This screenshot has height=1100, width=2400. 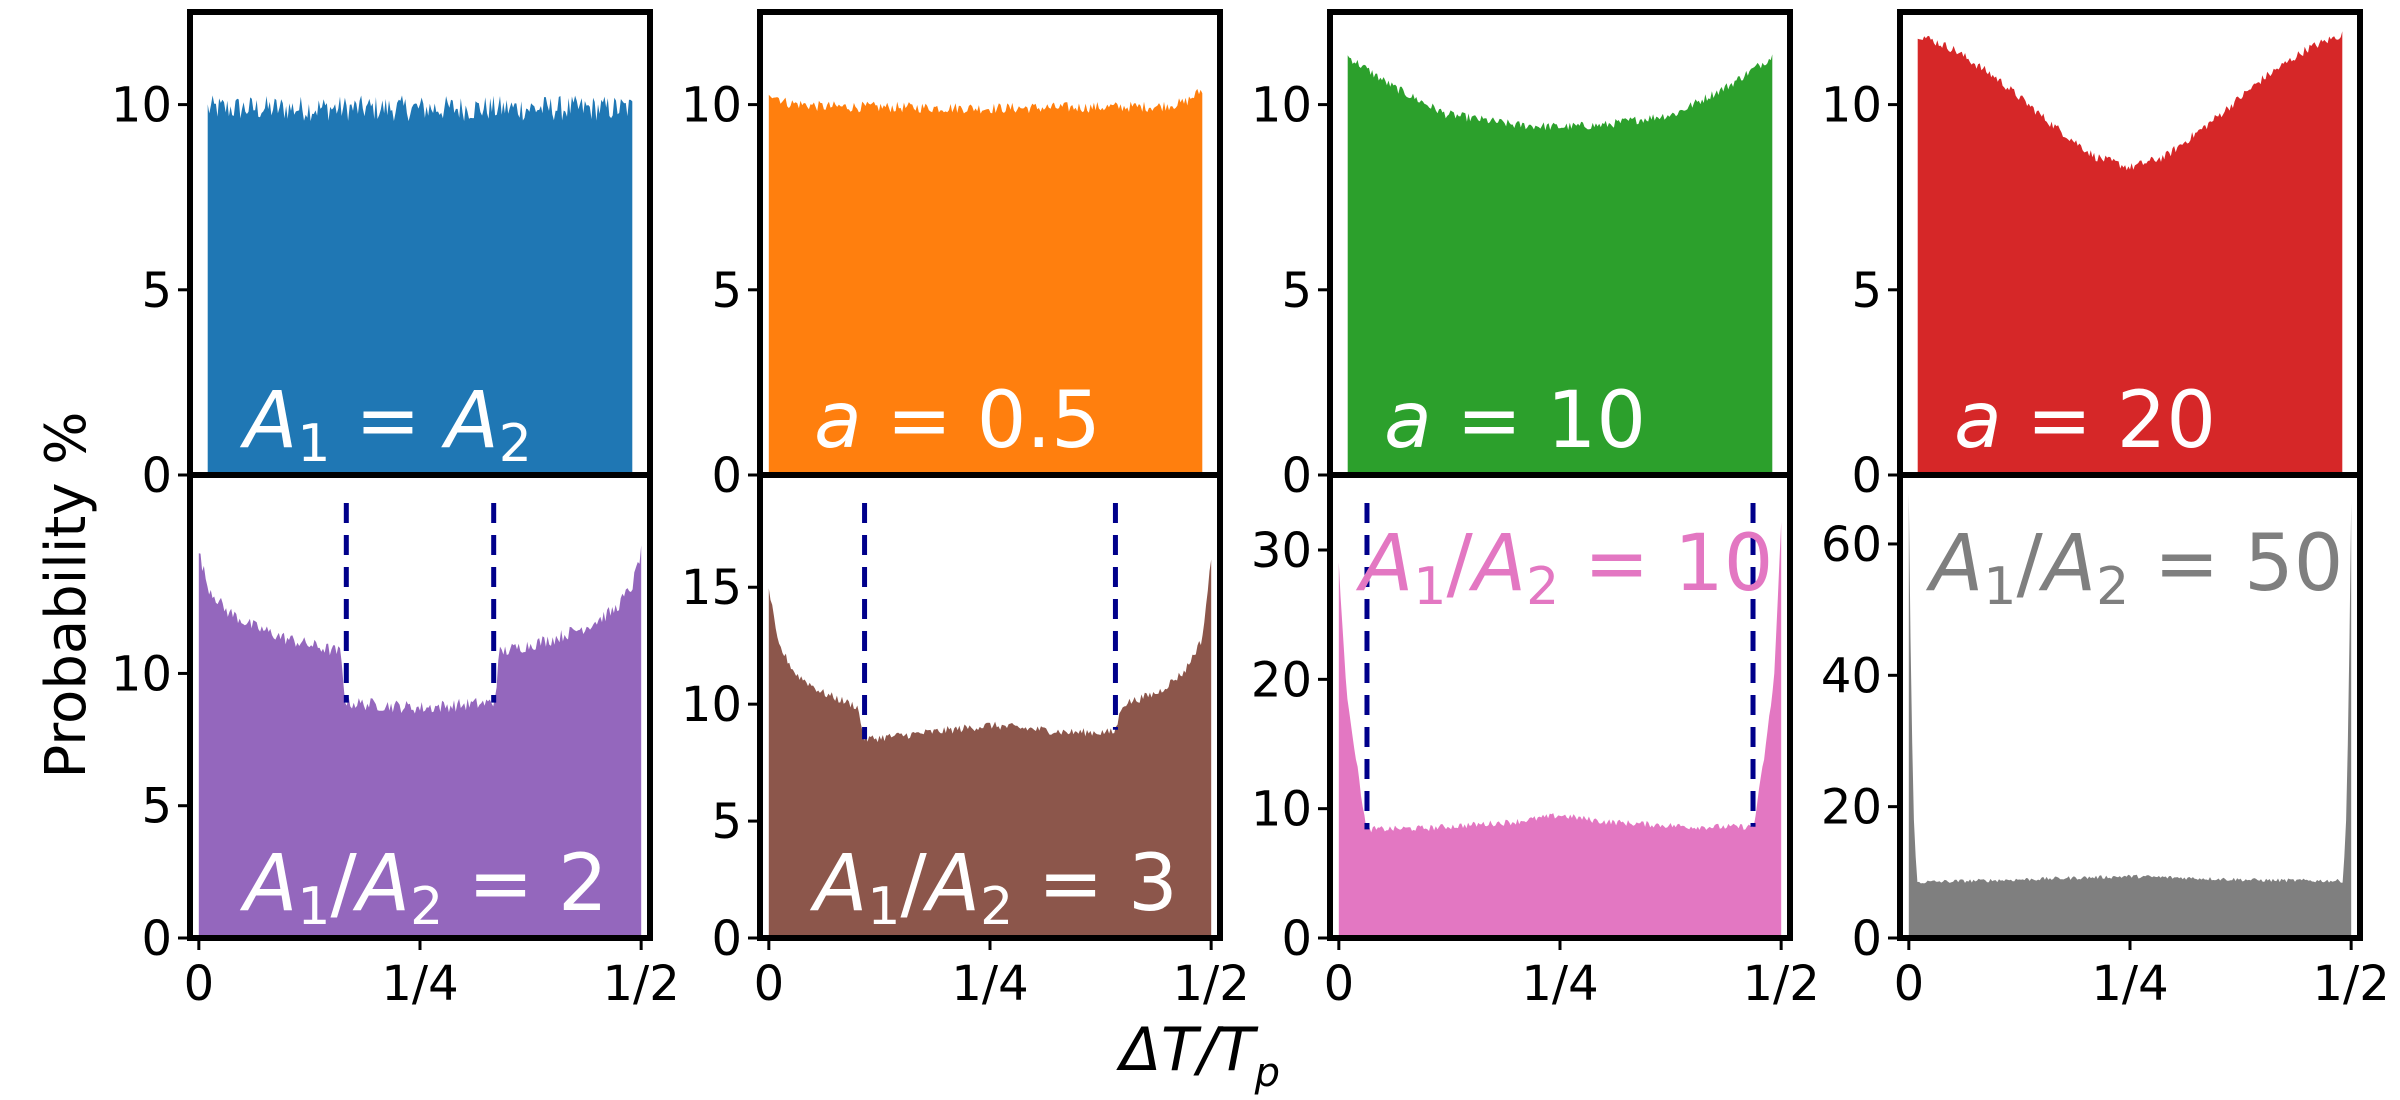 What do you see at coordinates (156, 939) in the screenshot?
I see `ytick-label-p4-0: 0` at bounding box center [156, 939].